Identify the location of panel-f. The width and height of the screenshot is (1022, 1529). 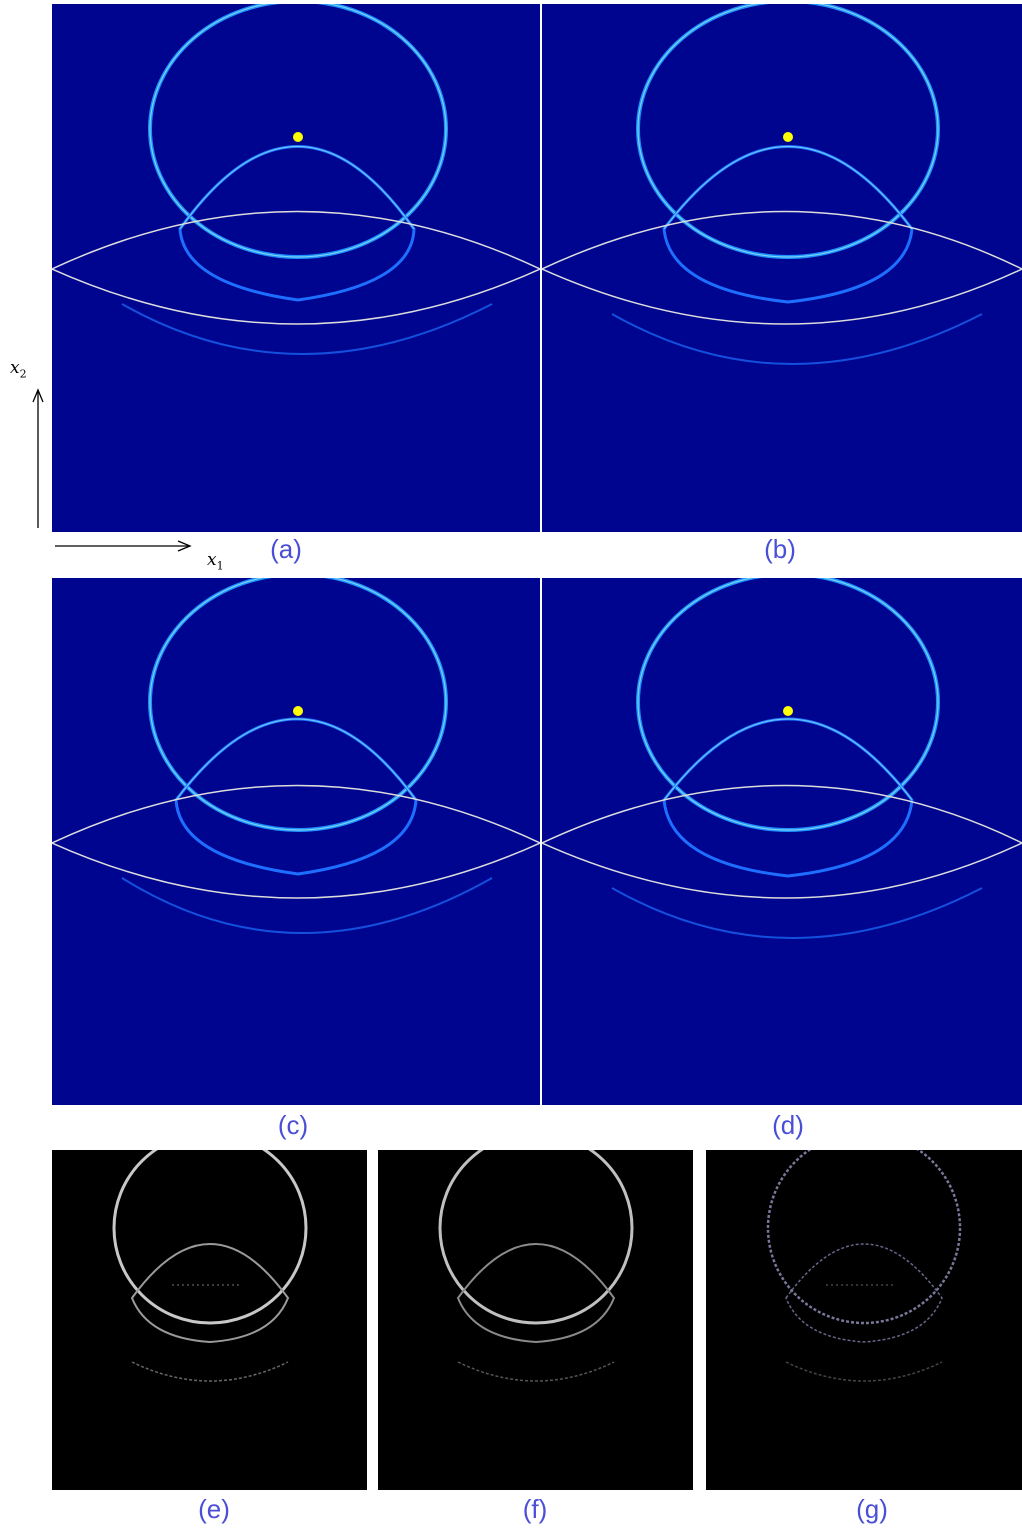
(535, 1320).